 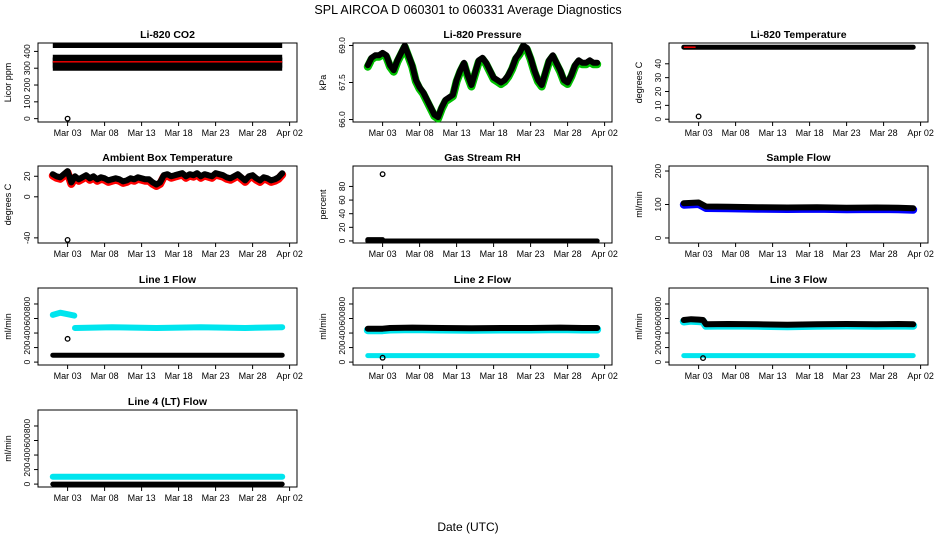 I want to click on panel-6-xtick-label: Apr 02, so click(x=920, y=254).